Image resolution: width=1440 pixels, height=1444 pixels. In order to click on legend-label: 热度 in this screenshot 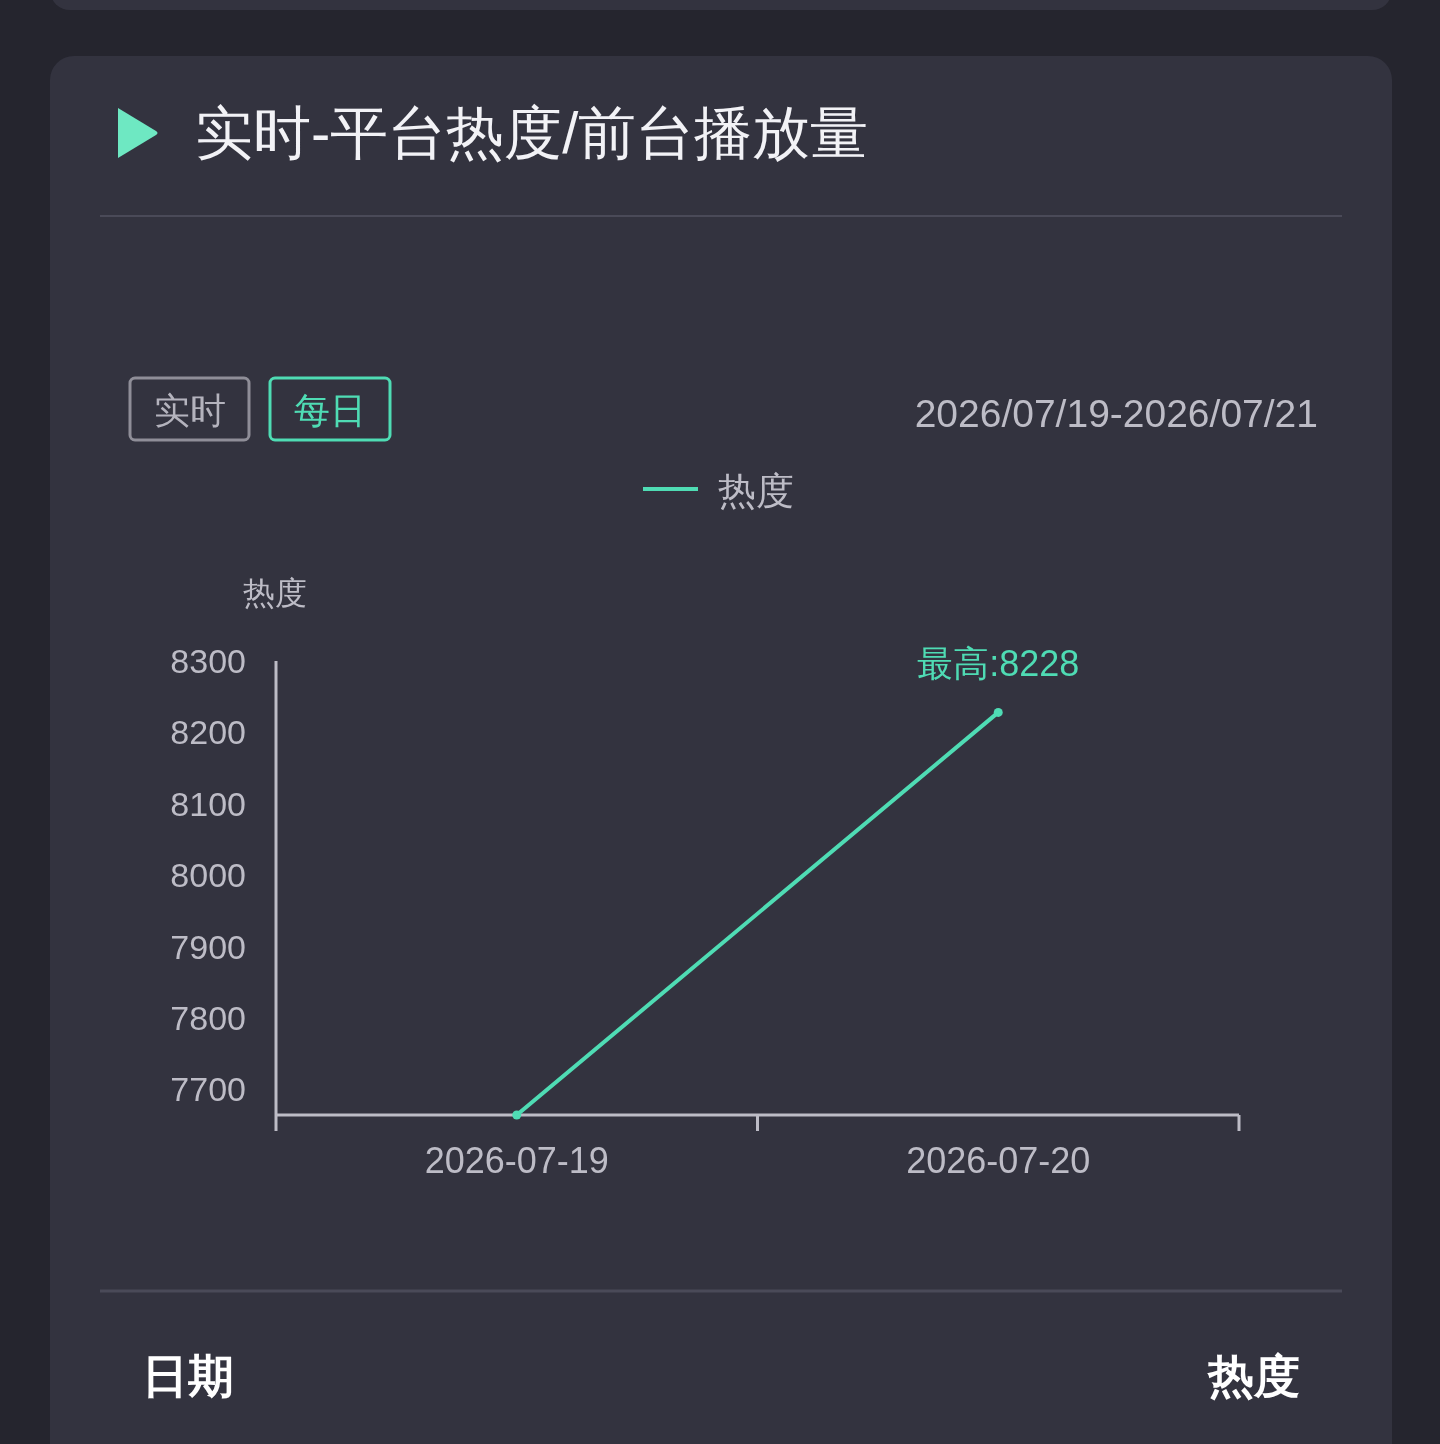, I will do `click(756, 491)`.